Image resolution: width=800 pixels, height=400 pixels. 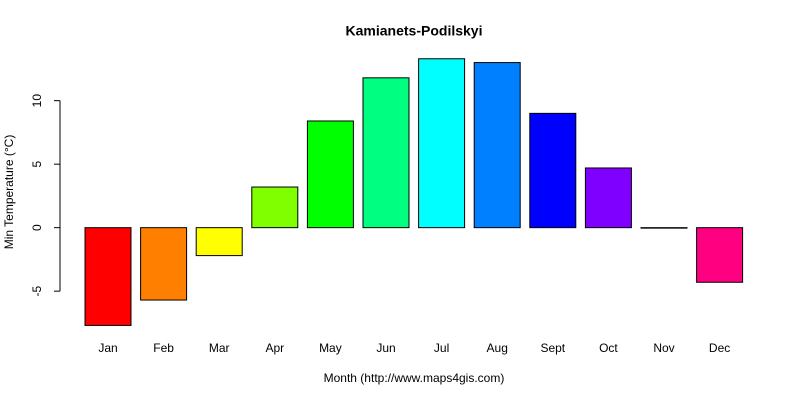 I want to click on x-tick-label: May, so click(x=330, y=348).